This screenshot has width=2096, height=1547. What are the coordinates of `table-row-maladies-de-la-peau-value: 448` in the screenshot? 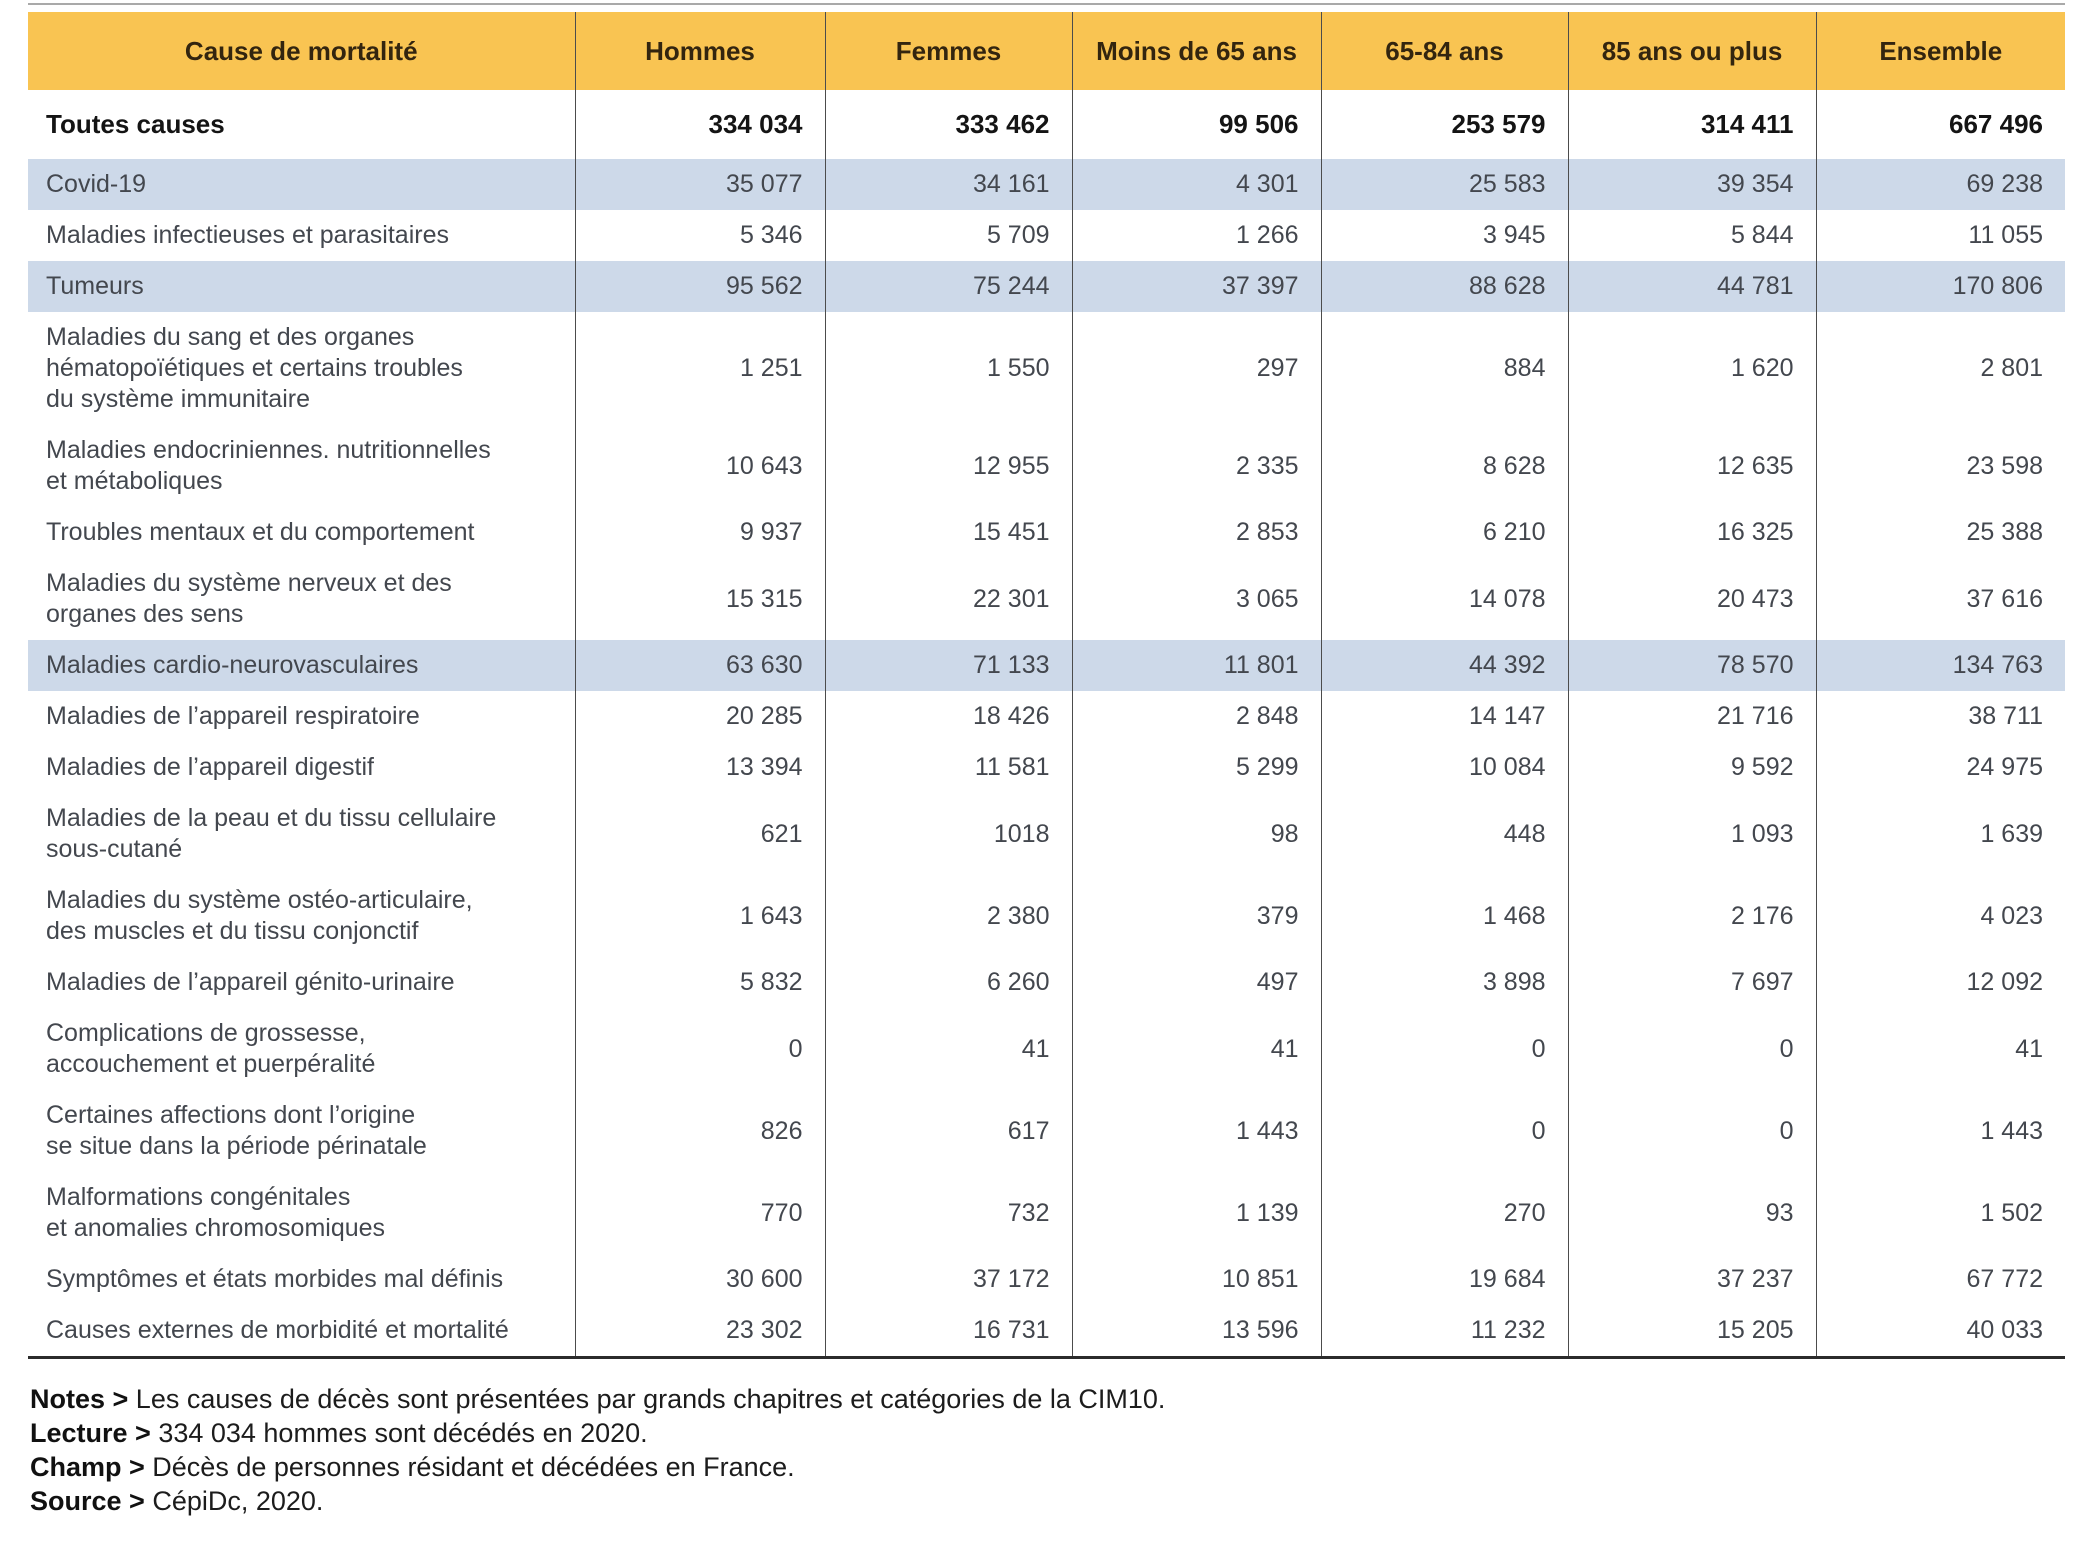 It's located at (1444, 834).